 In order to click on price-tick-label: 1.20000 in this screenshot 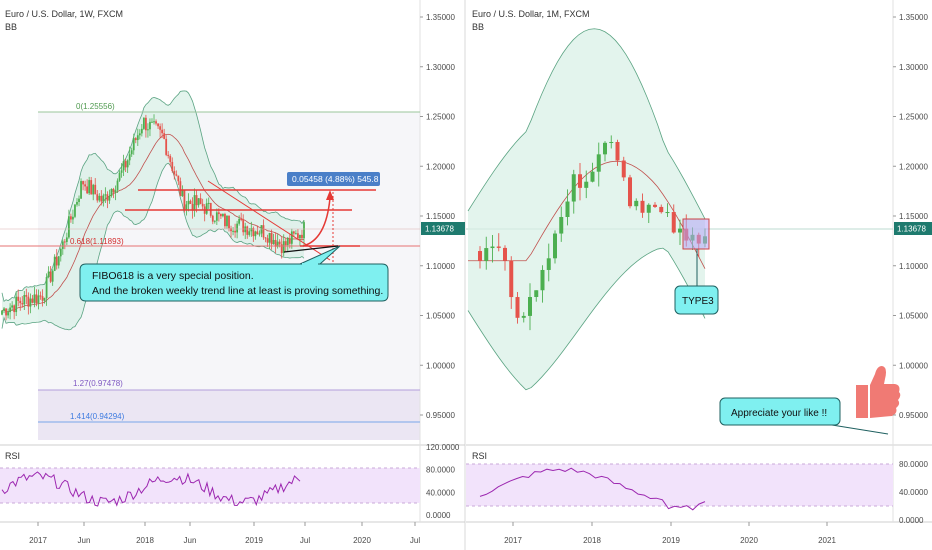, I will do `click(913, 166)`.